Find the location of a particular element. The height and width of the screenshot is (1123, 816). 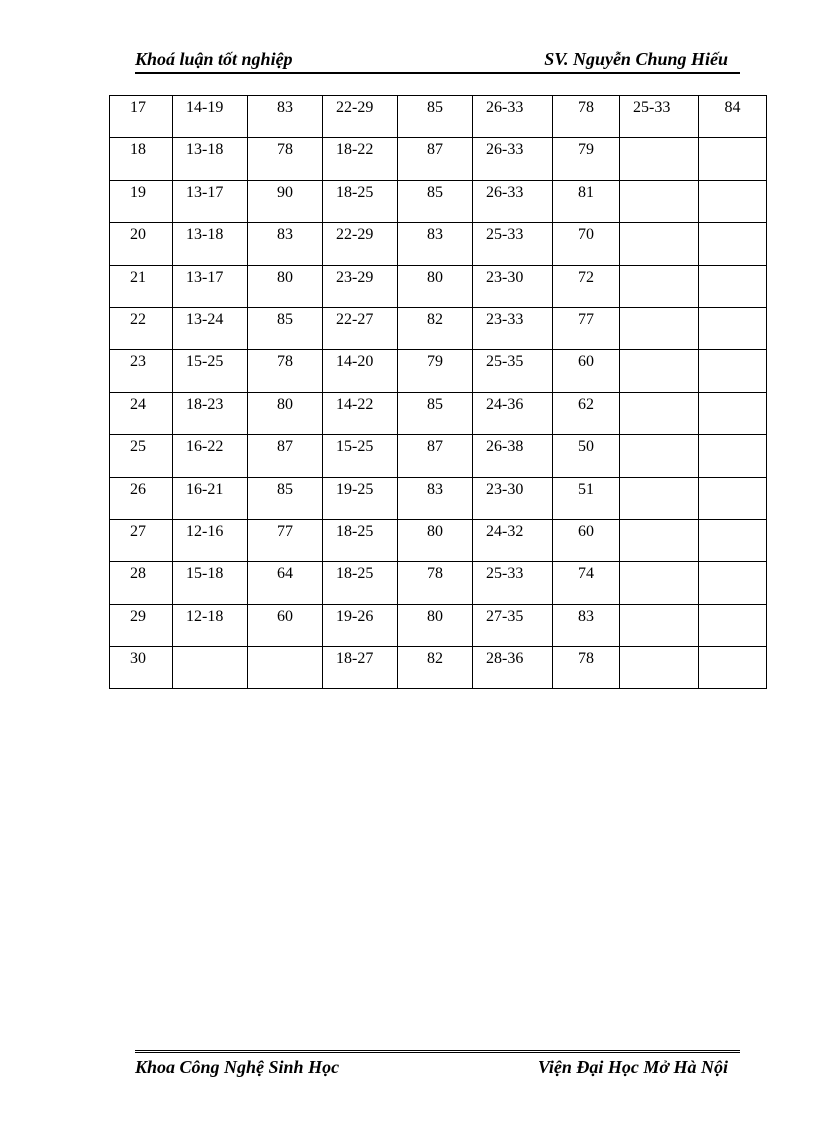

table-row: 21 13-17 80 23-29 80 23-30 72 is located at coordinates (438, 286).